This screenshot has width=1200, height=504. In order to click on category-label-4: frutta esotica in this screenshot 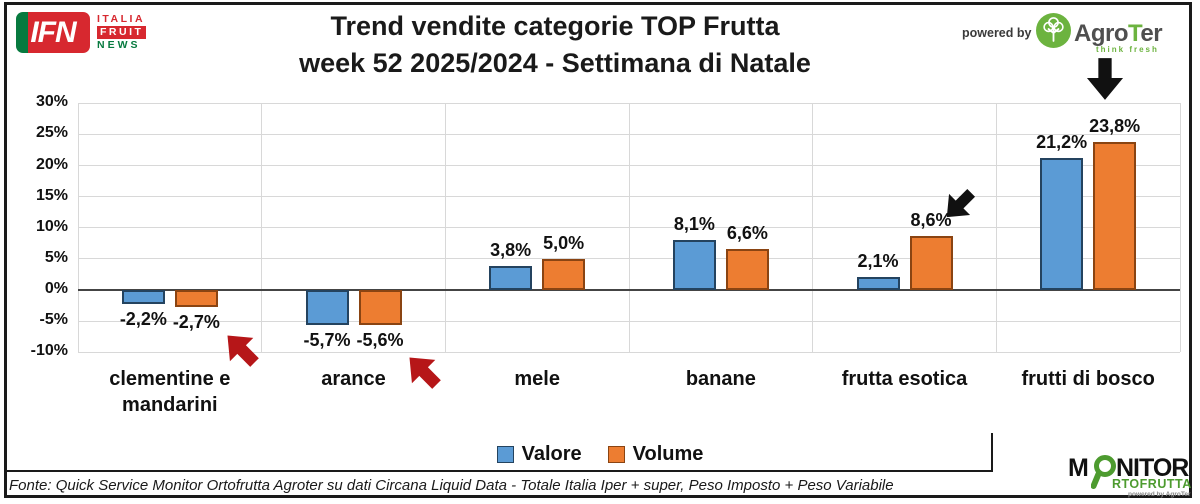, I will do `click(904, 379)`.